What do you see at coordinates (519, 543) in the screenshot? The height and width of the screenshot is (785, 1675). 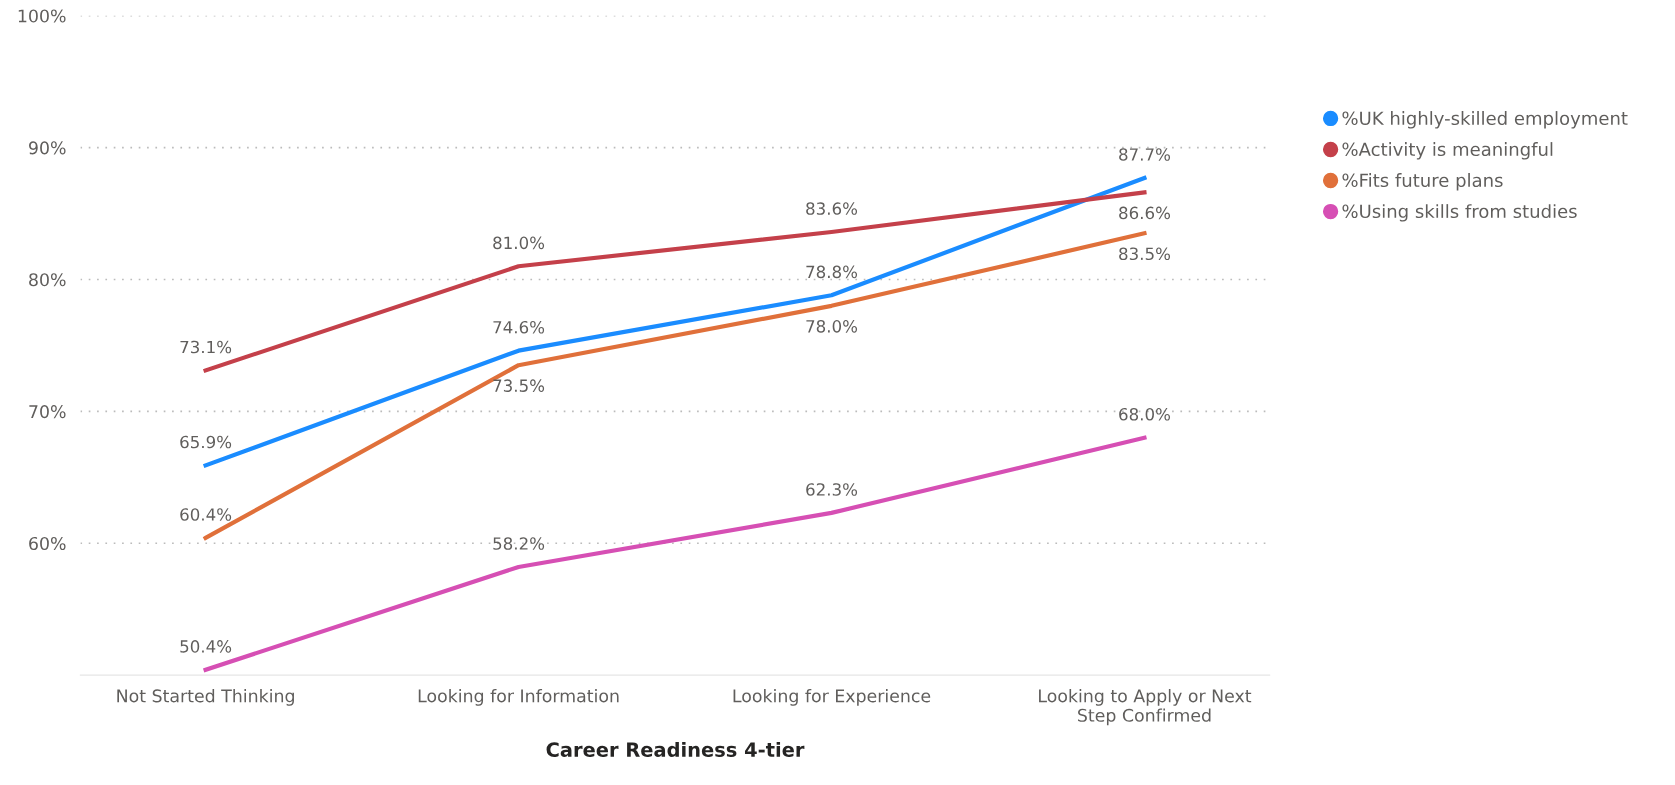 I see `data-label: 58.2%` at bounding box center [519, 543].